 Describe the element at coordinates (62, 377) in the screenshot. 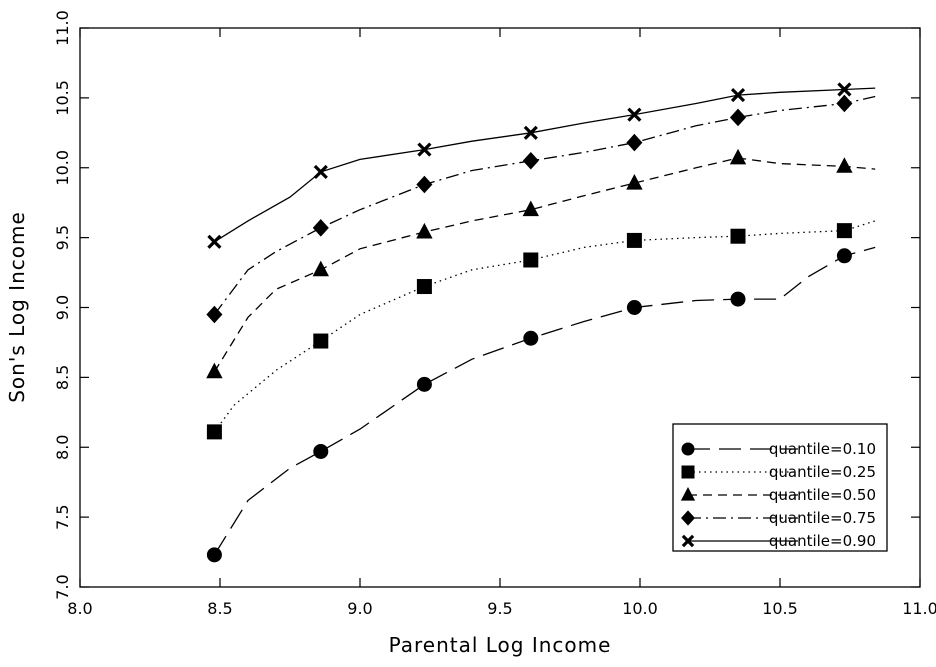

I see `y-tick-label: 8.5` at that location.